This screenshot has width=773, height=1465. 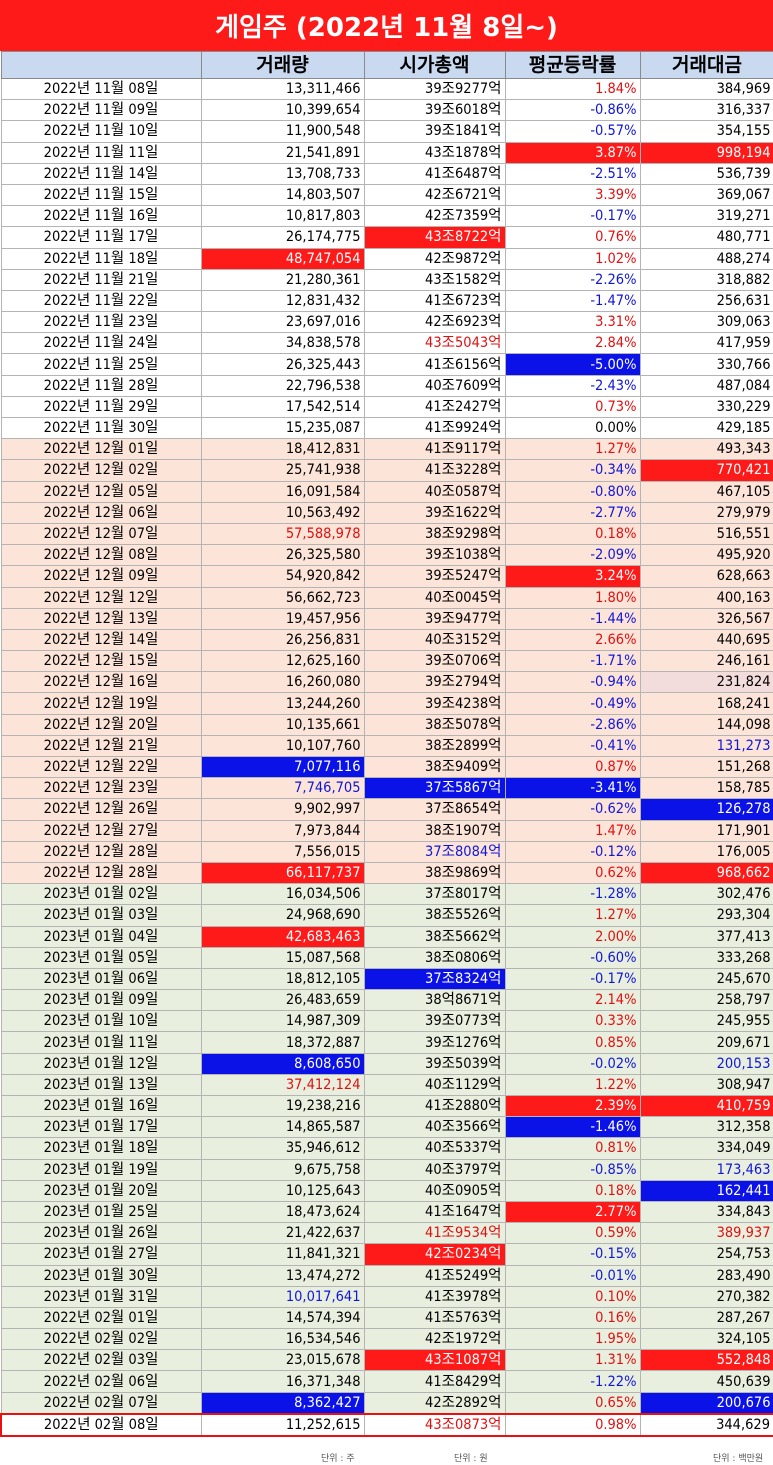 I want to click on trade-amount-cell: 480,771, so click(x=706, y=237).